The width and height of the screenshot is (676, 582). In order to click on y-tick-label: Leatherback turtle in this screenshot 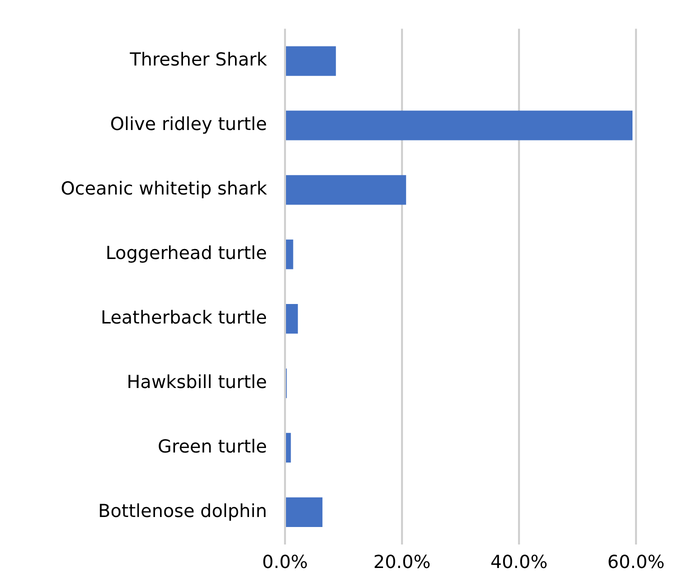, I will do `click(183, 317)`.